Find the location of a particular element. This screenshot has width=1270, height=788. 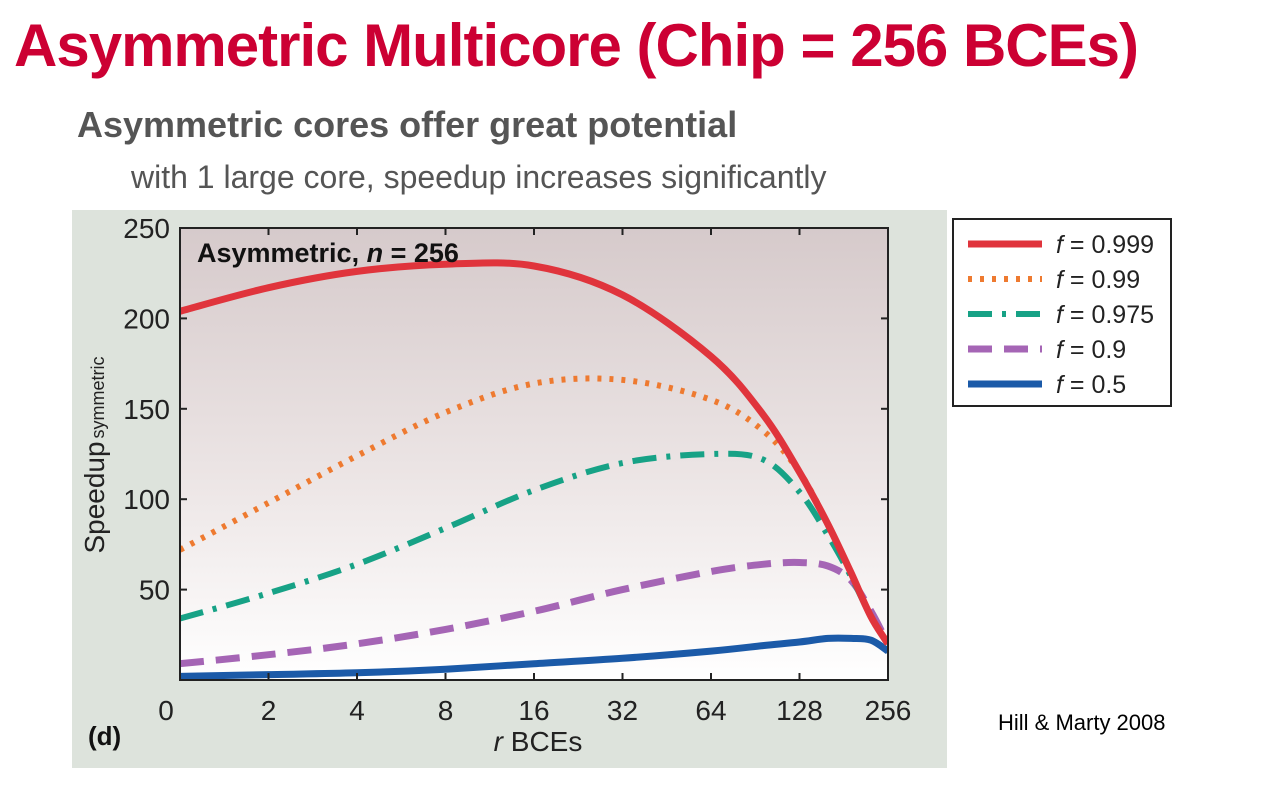

y-tick-label: 50 is located at coordinates (154, 590).